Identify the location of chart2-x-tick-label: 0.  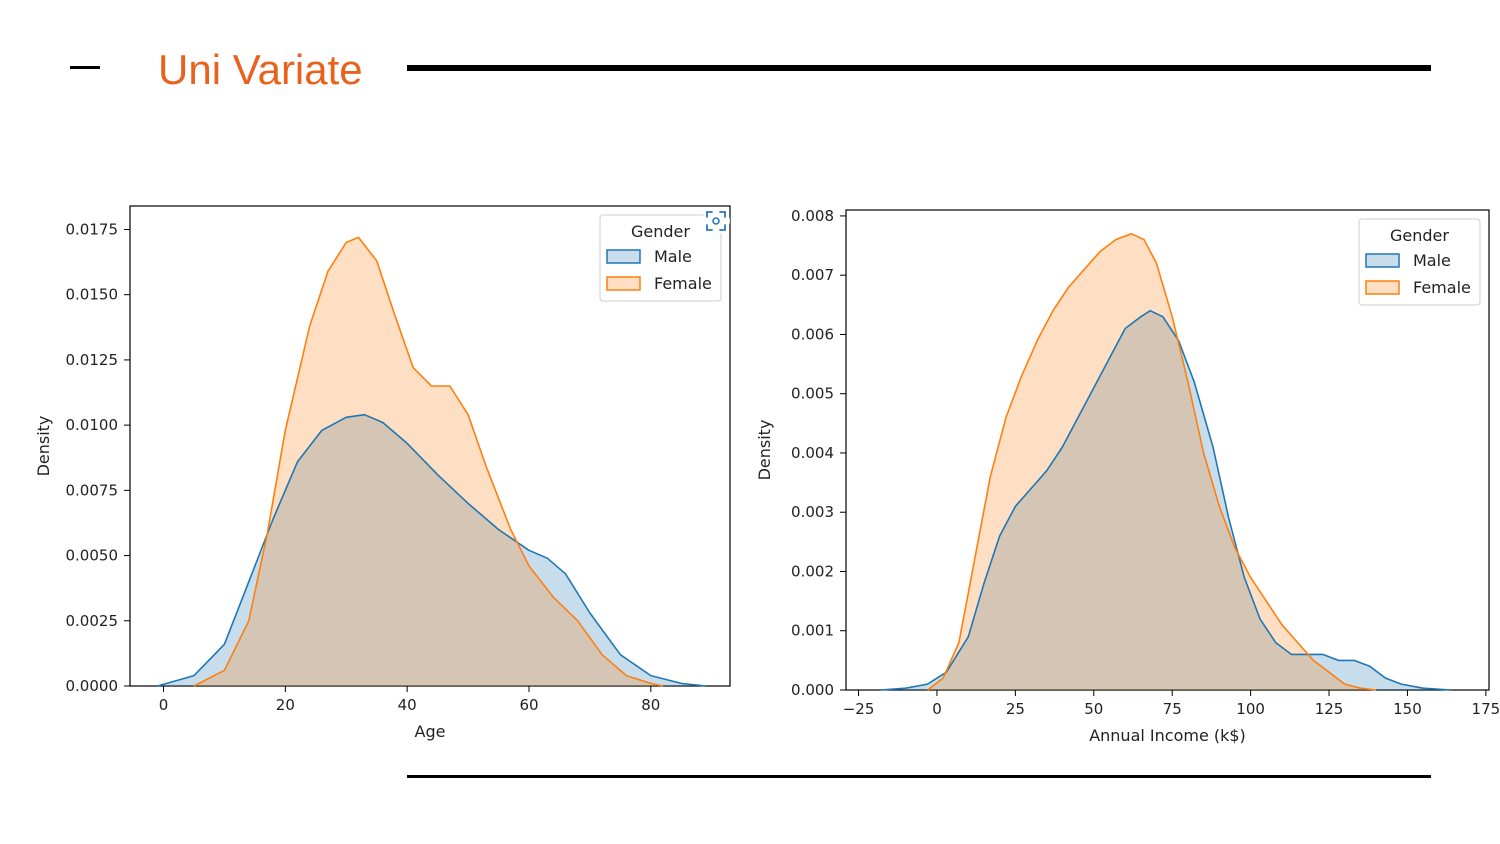
(937, 709).